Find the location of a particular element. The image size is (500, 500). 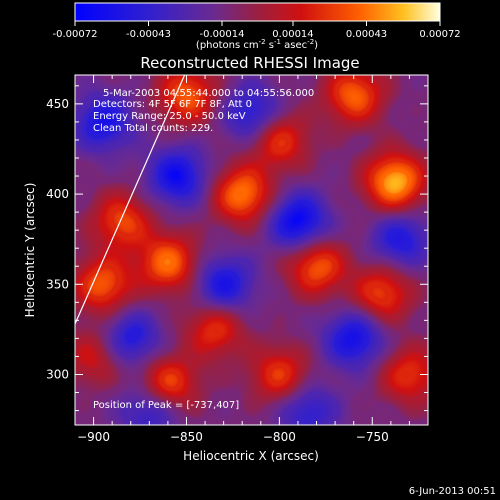

x-axis-label: Heliocentric X (arcsec) is located at coordinates (251, 456).